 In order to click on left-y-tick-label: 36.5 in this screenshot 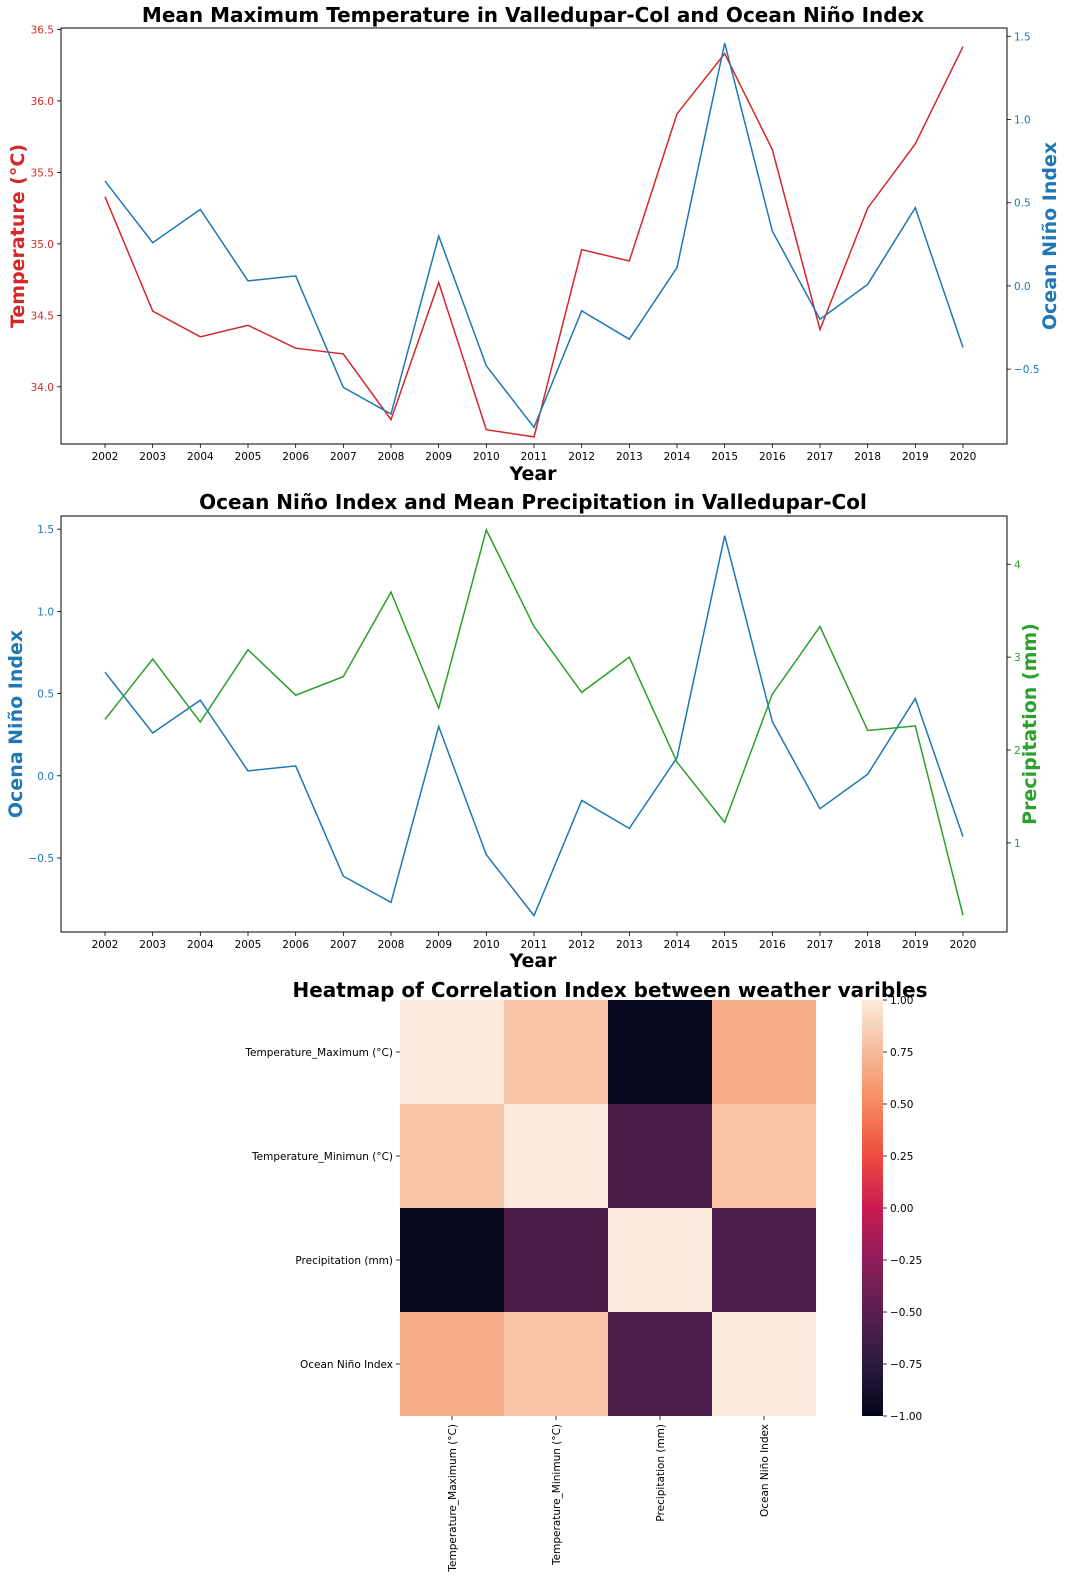, I will do `click(42, 30)`.